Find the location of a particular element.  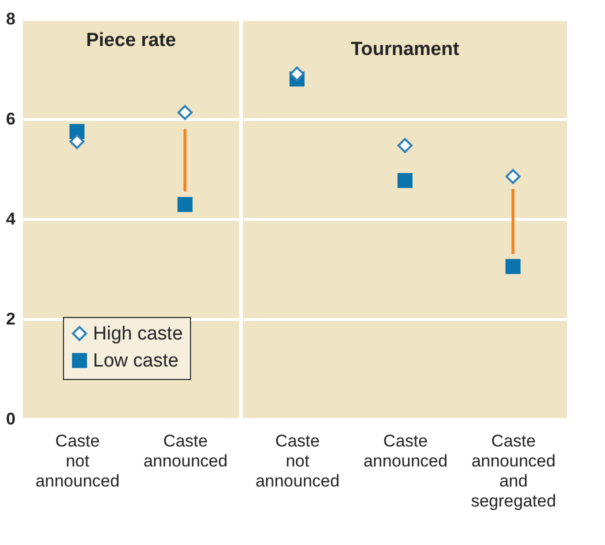

x-tick-label: Caste announced and segregated is located at coordinates (513, 471).